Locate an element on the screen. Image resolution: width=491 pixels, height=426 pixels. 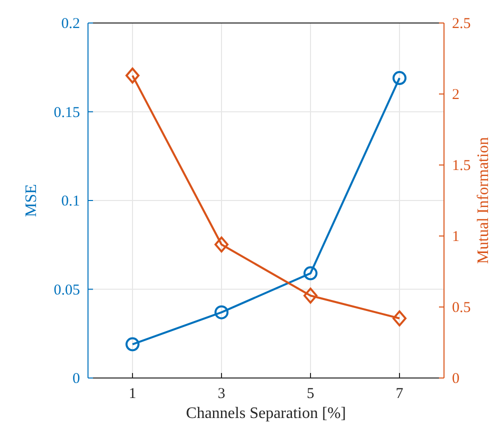
y2-tick-label: 1 is located at coordinates (456, 237).